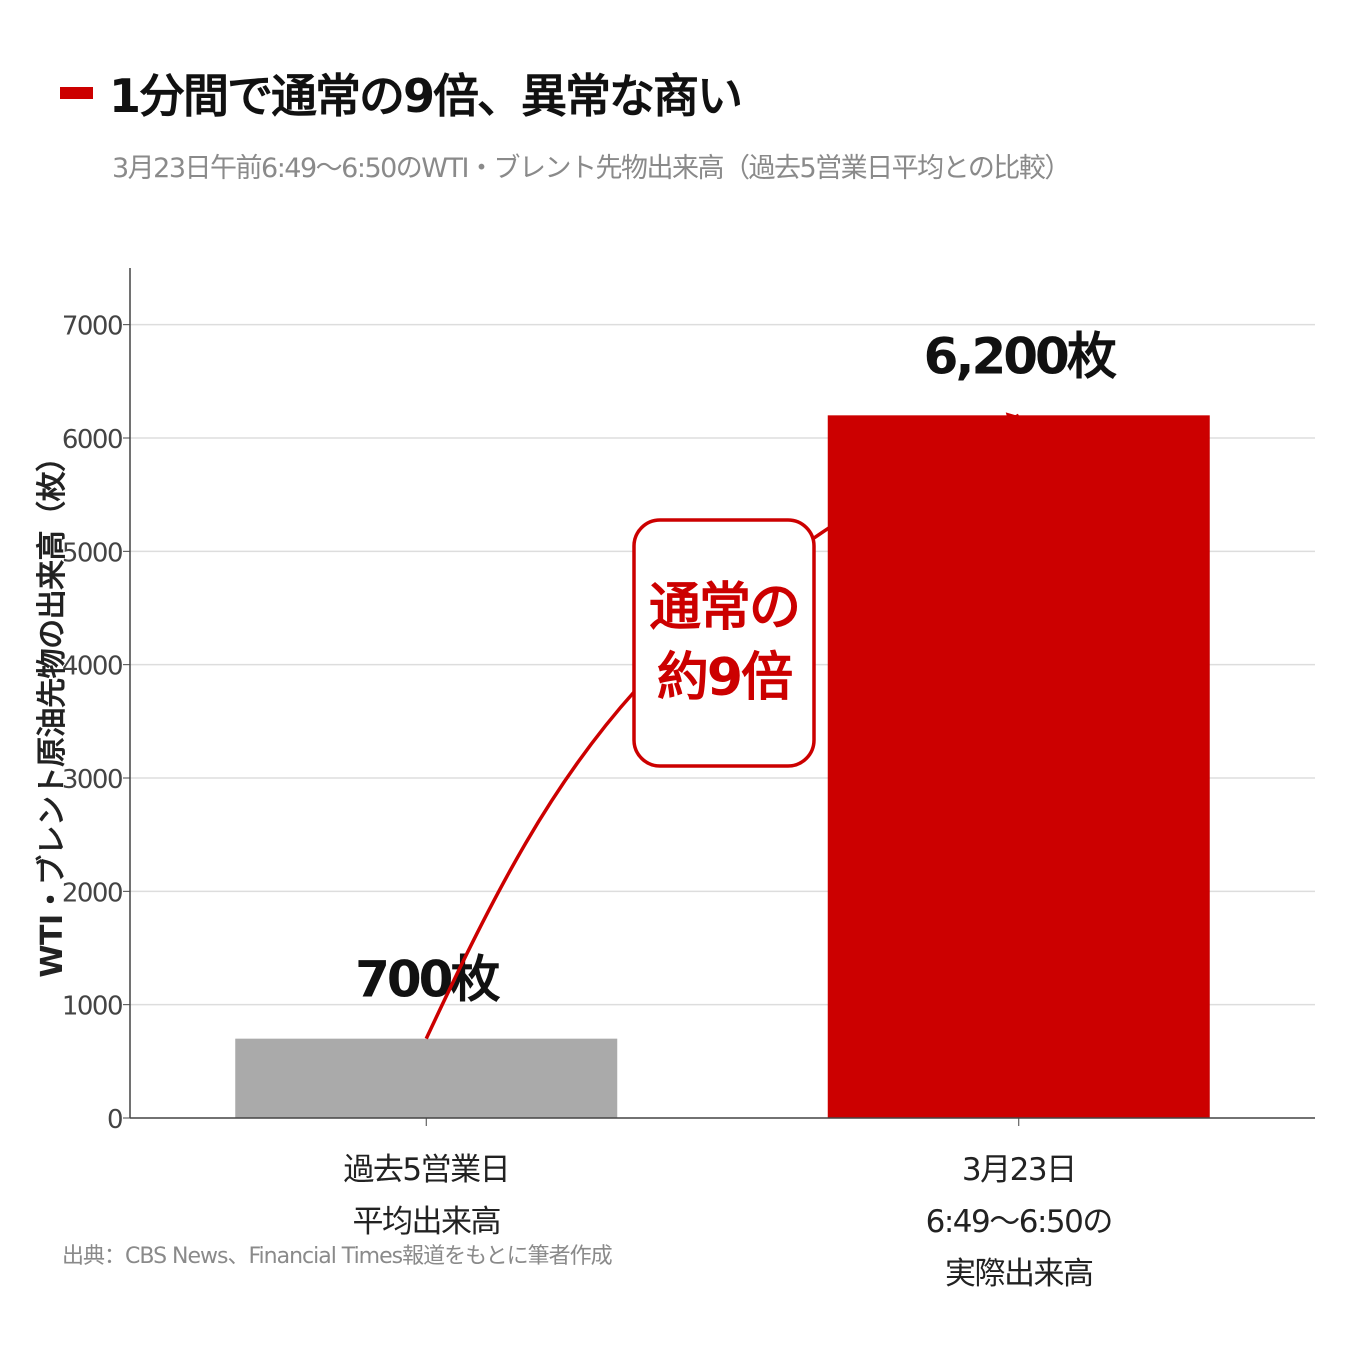 The image size is (1351, 1351). I want to click on callout-box, so click(724, 643).